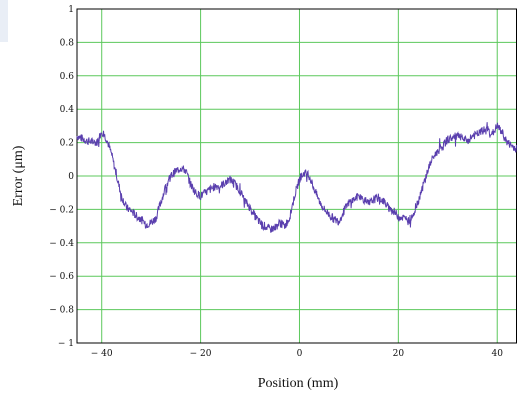 This screenshot has width=517, height=393. What do you see at coordinates (298, 383) in the screenshot?
I see `x-axis-label: Position (mm)` at bounding box center [298, 383].